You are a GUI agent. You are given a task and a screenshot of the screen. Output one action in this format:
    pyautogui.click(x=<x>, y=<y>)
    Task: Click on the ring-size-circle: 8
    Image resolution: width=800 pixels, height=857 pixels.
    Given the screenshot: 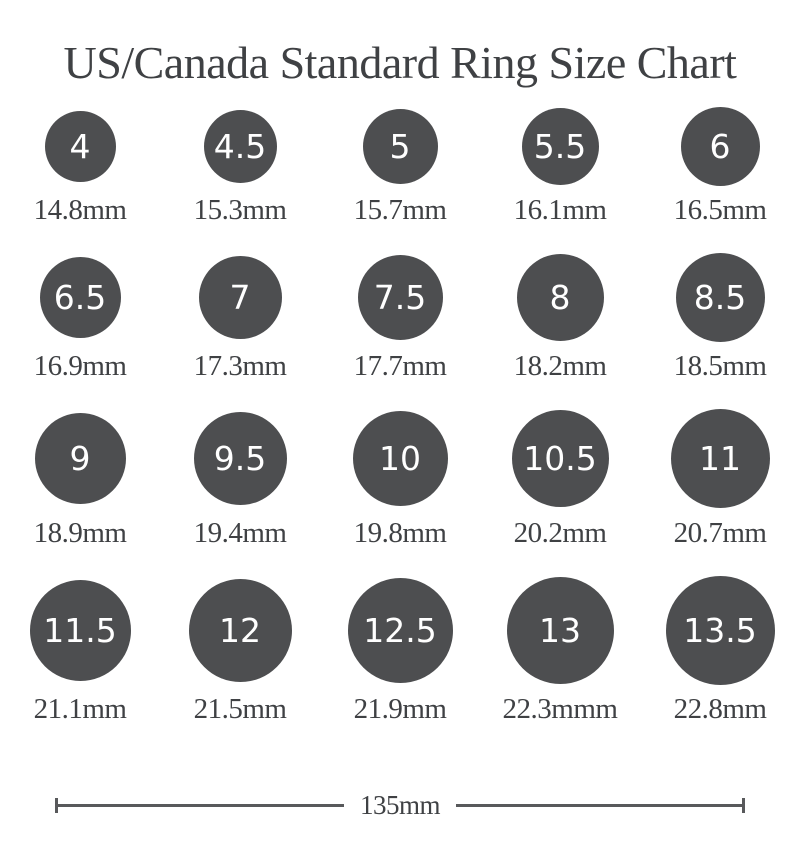 What is the action you would take?
    pyautogui.click(x=560, y=297)
    